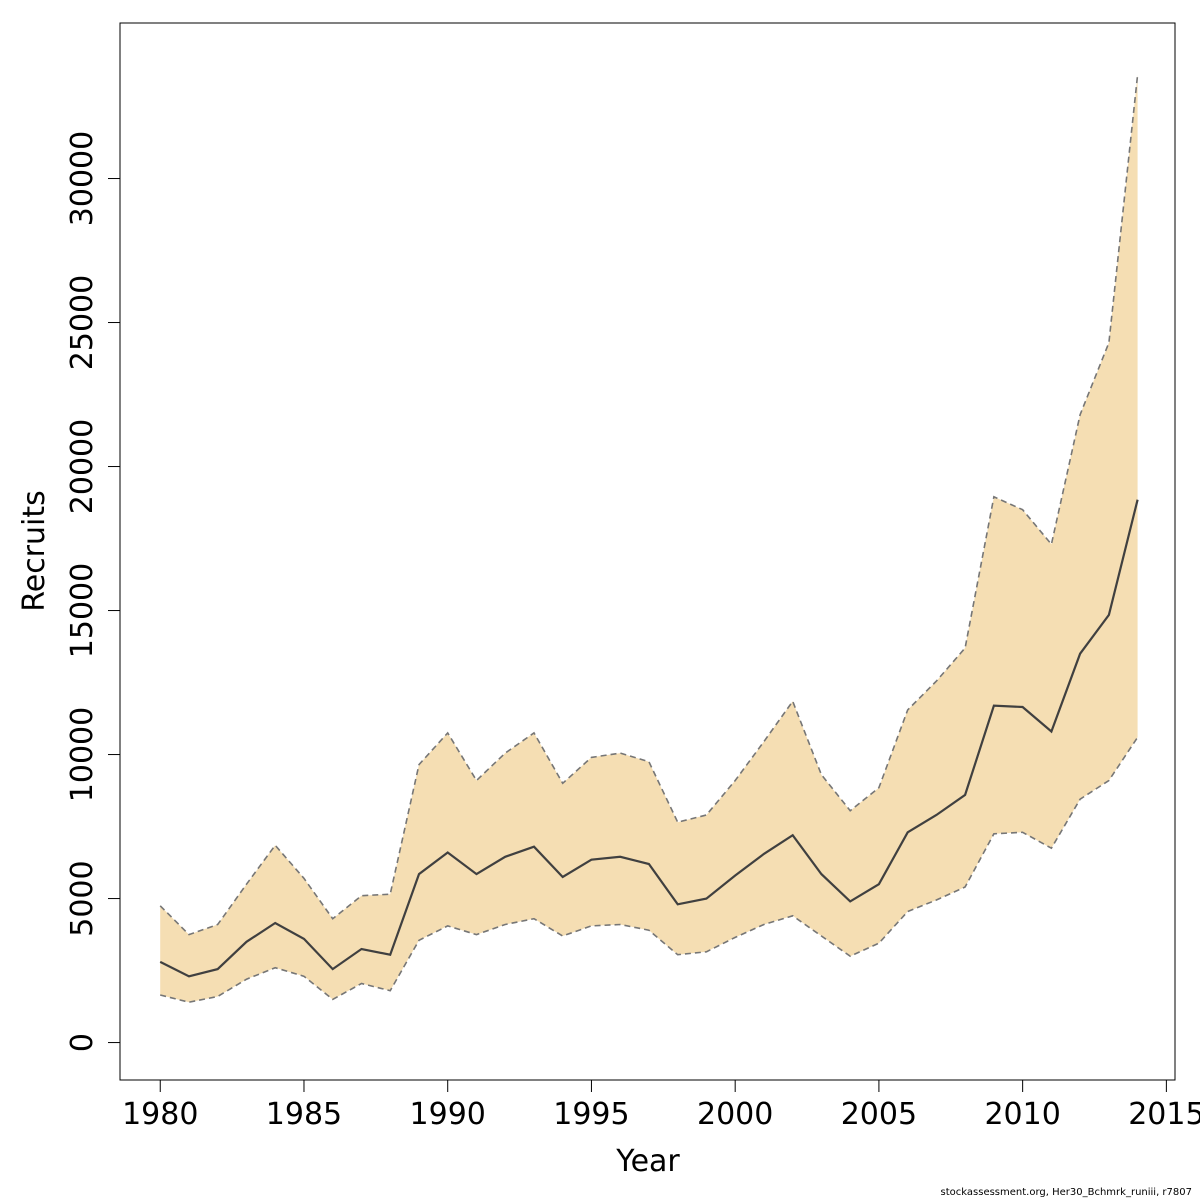 The width and height of the screenshot is (1200, 1200). What do you see at coordinates (647, 1161) in the screenshot?
I see `x-axis-title: Year` at bounding box center [647, 1161].